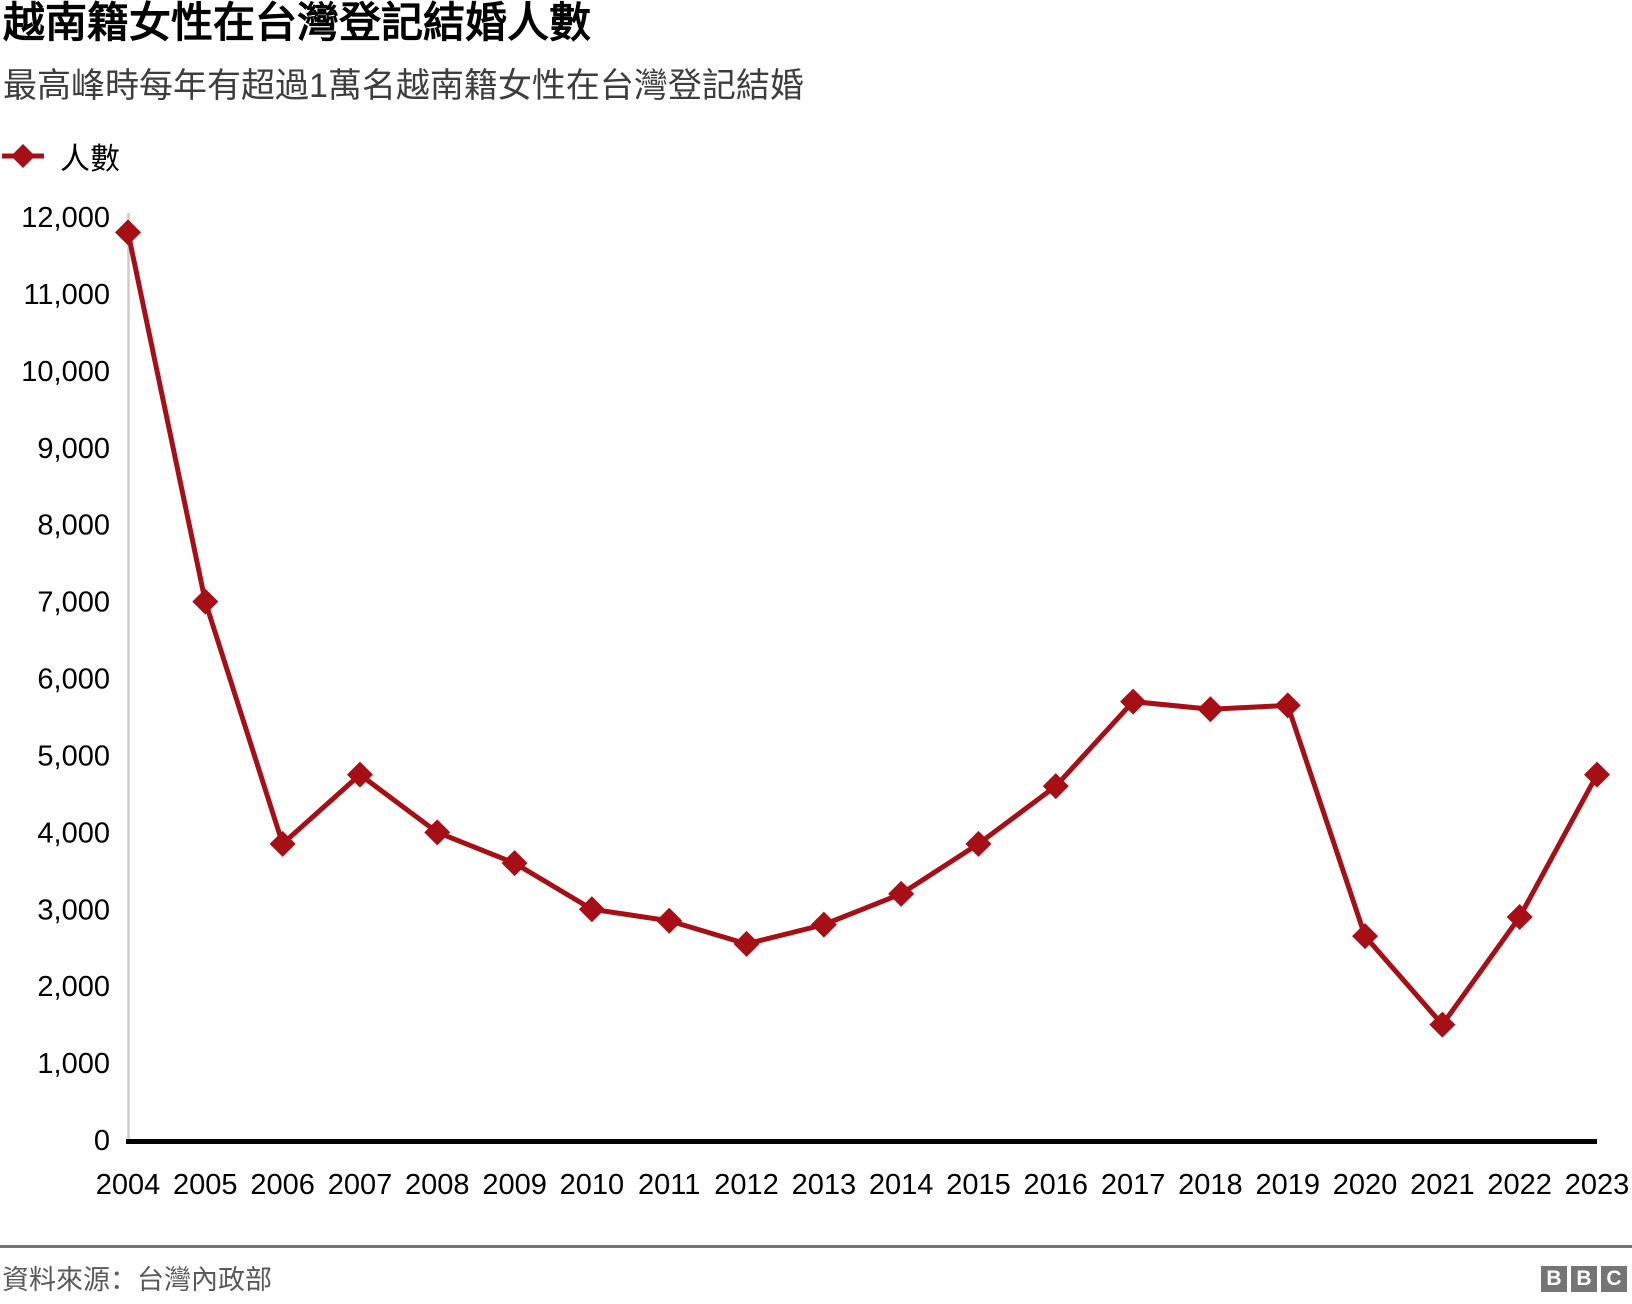  What do you see at coordinates (137, 1280) in the screenshot?
I see `source-text: 資料來源：台灣內政部` at bounding box center [137, 1280].